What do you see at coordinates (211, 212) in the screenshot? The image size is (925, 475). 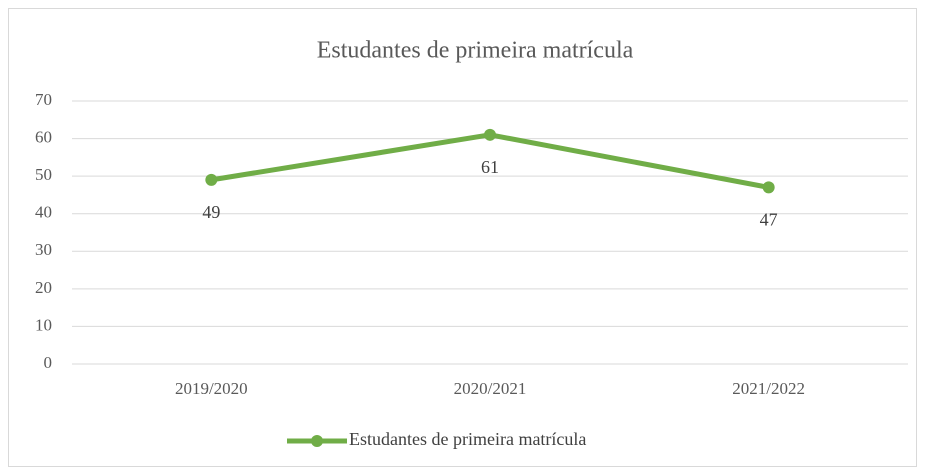 I see `data-label: 49` at bounding box center [211, 212].